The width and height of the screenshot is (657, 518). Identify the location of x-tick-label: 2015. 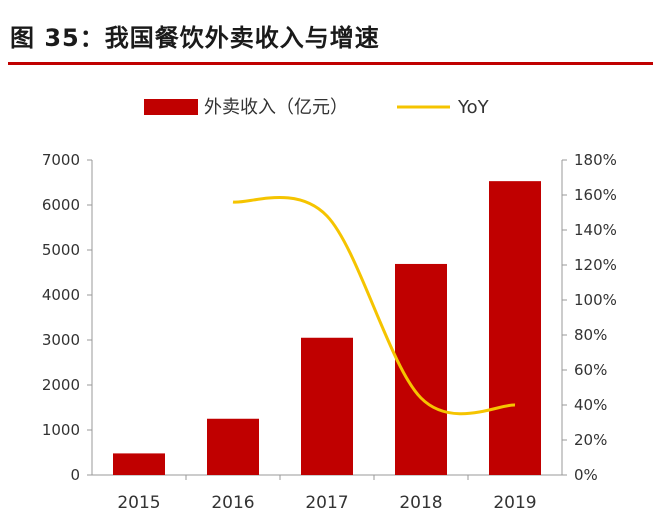
(138, 503).